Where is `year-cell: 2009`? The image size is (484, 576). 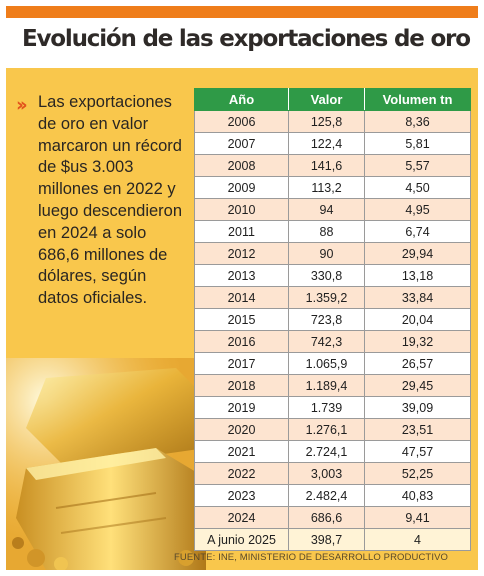
year-cell: 2009 is located at coordinates (241, 187).